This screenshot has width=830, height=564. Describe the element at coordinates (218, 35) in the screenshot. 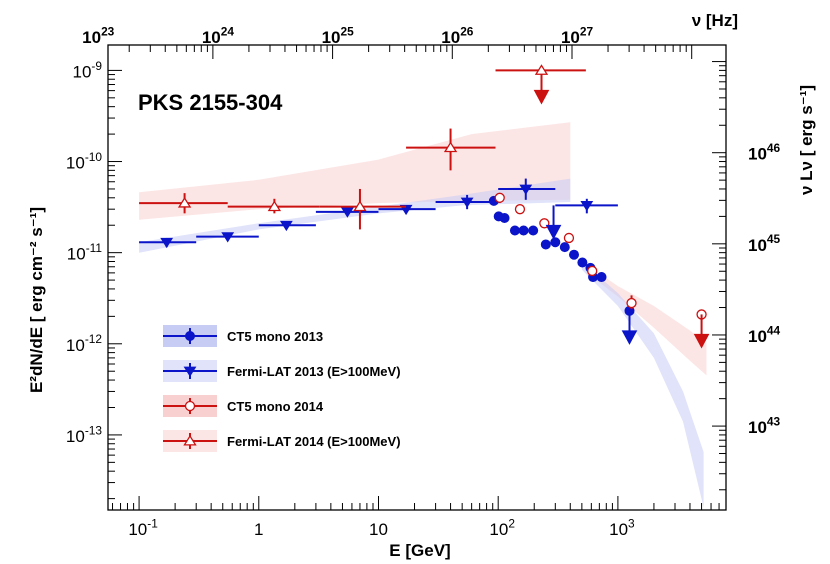

I see `top-tick-label: 1024` at that location.